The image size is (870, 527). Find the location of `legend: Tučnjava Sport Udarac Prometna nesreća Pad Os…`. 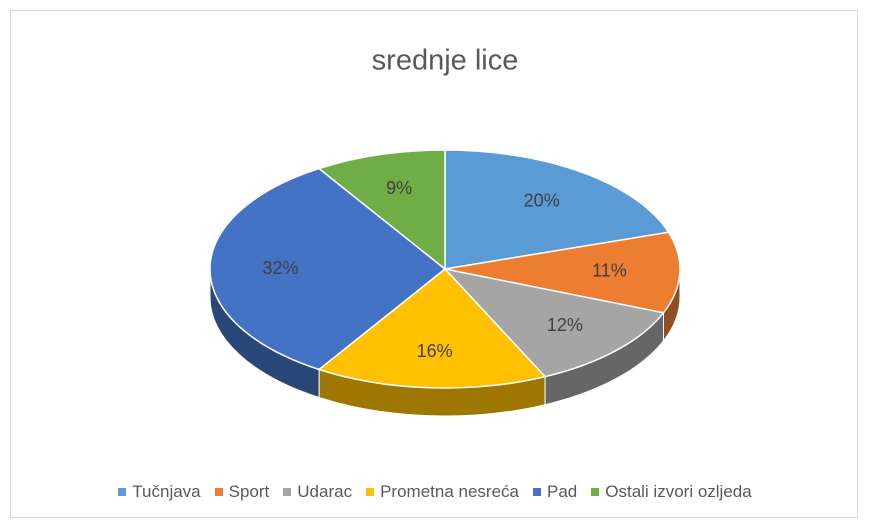

legend: Tučnjava Sport Udarac Prometna nesreća Pad Os… is located at coordinates (435, 492).